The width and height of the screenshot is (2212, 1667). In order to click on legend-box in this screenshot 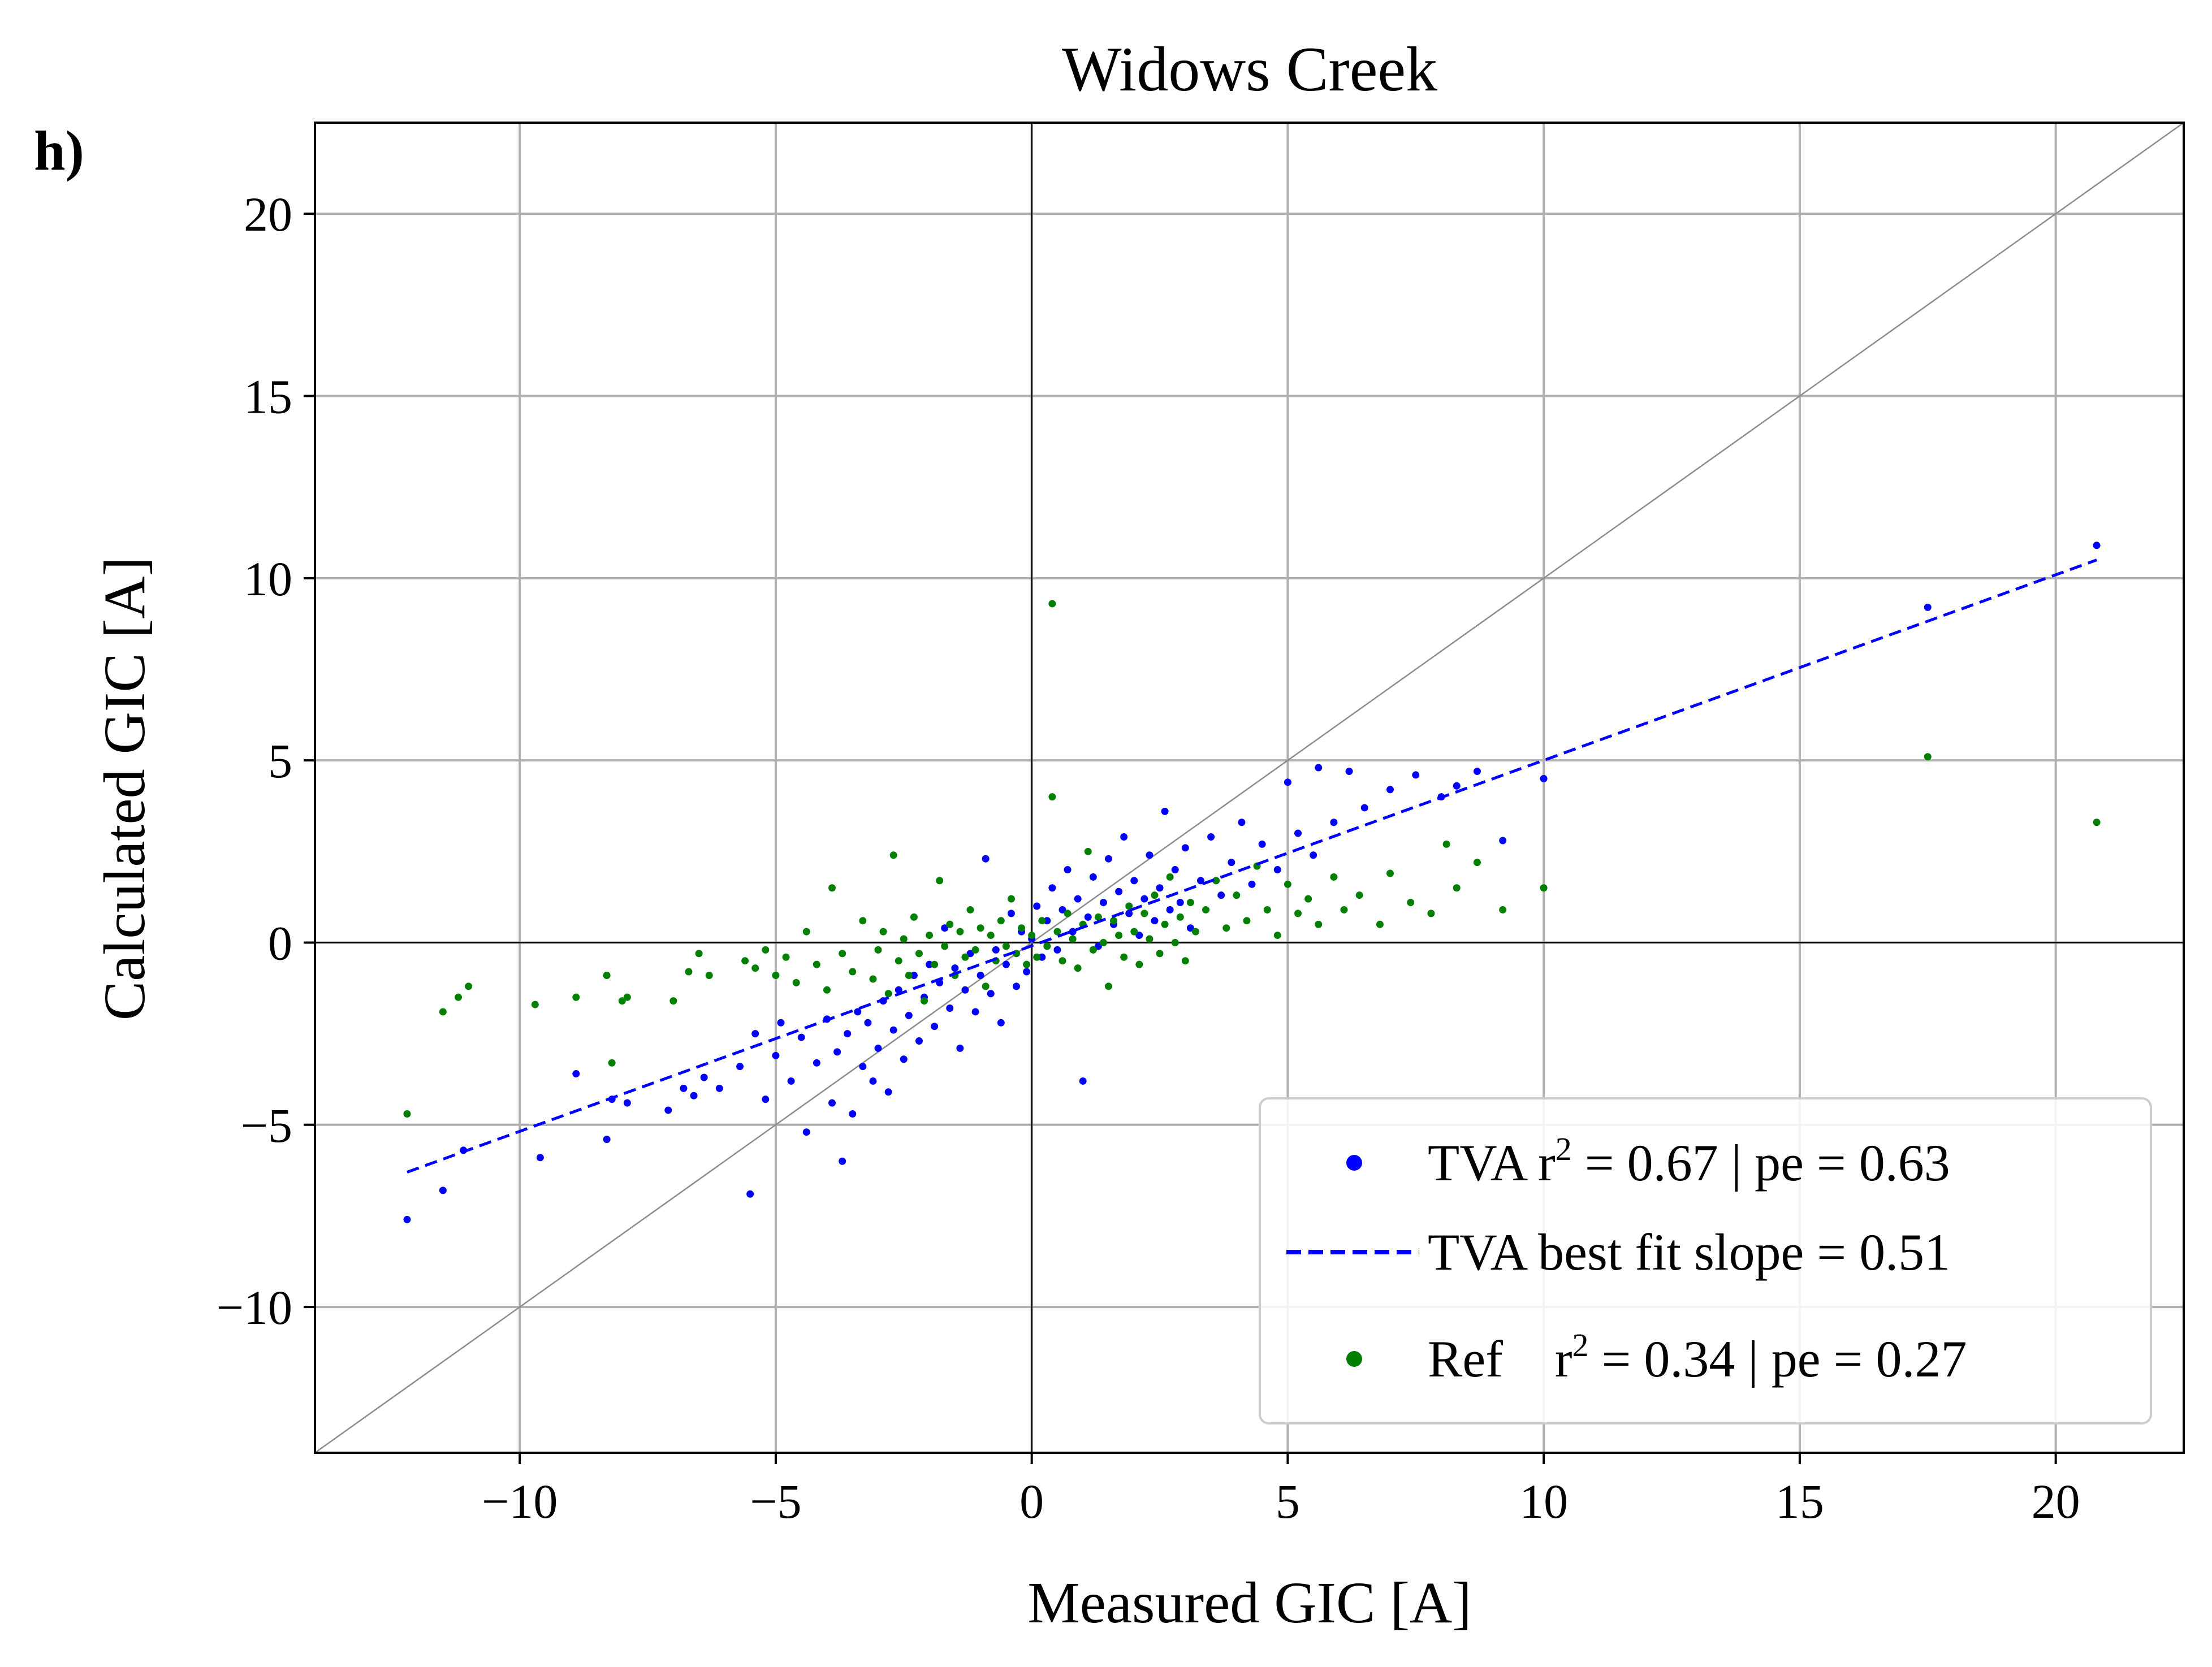, I will do `click(1705, 1260)`.